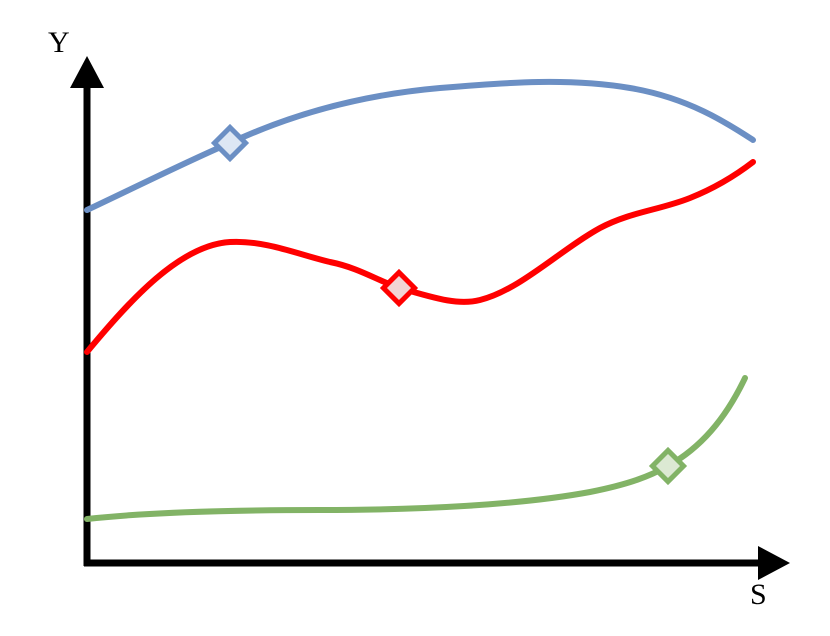  What do you see at coordinates (59, 42) in the screenshot?
I see `y-axis-label: Y` at bounding box center [59, 42].